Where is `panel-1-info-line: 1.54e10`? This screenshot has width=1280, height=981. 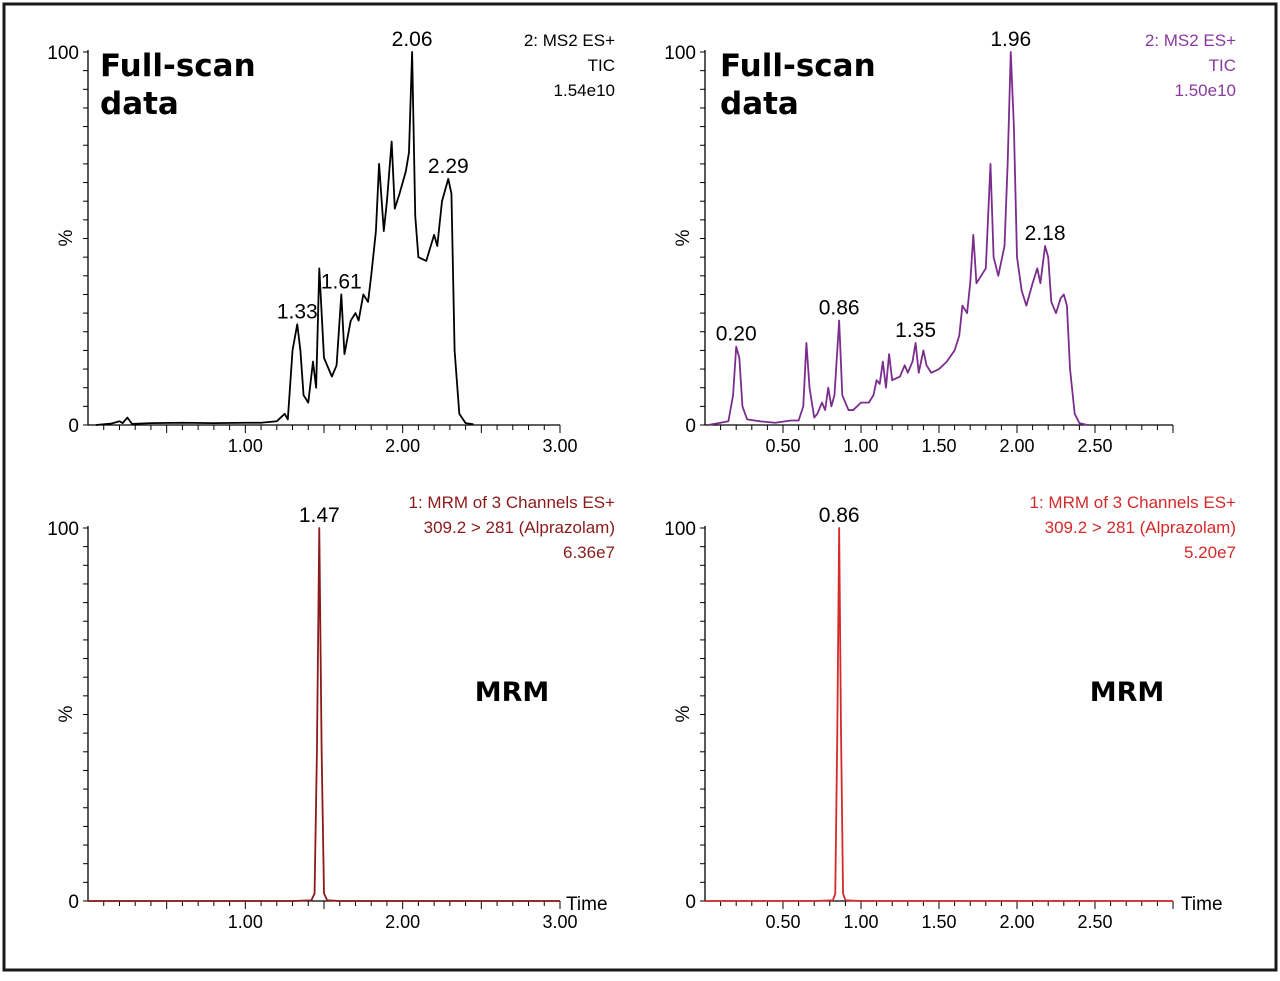 panel-1-info-line: 1.54e10 is located at coordinates (584, 90).